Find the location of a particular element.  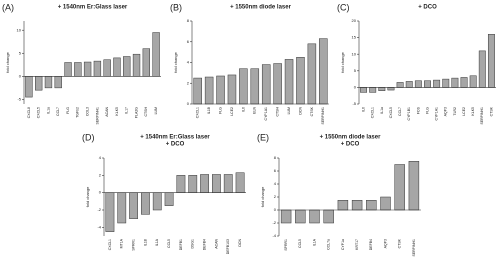

y-tick-label: 20 is located at coordinates (354, 20).